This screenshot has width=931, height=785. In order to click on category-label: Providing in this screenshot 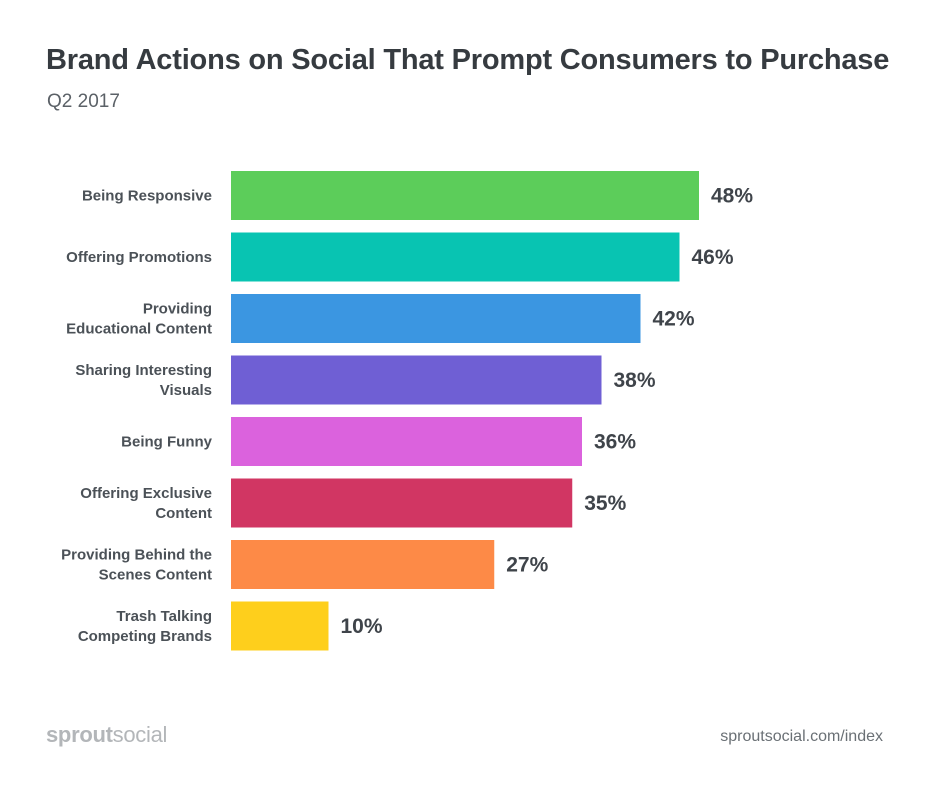, I will do `click(177, 309)`.